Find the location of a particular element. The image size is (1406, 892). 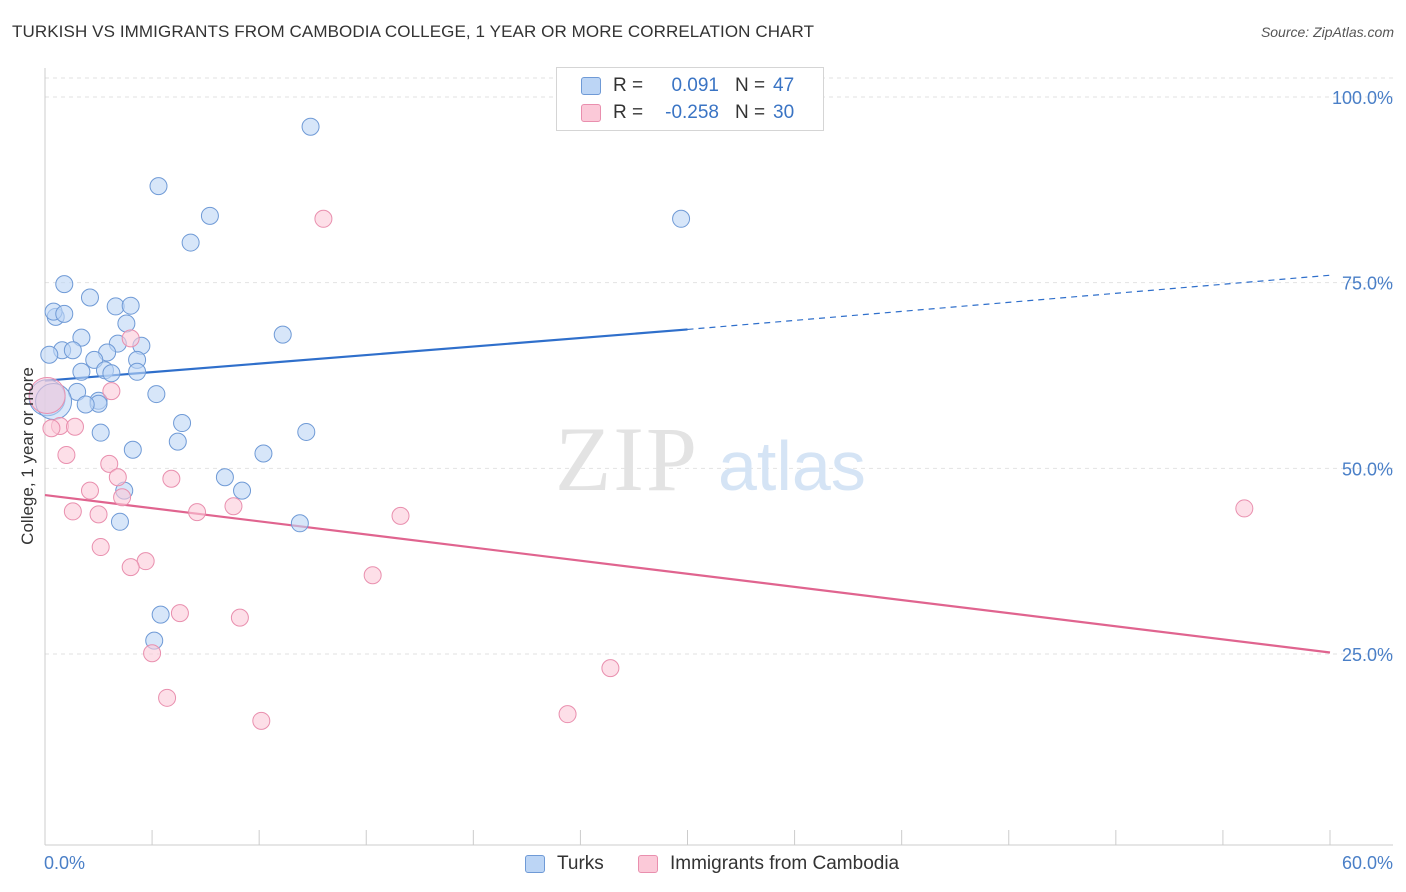

y-tick-label: 25.0% is located at coordinates (1367, 655).